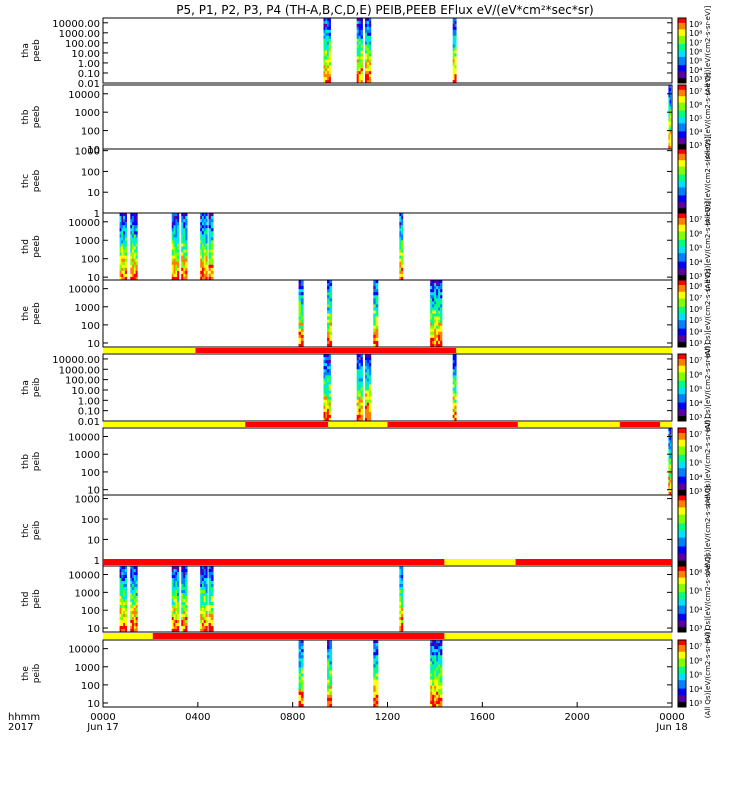 This screenshot has height=800, width=750. I want to click on colorbar-tick-label: 10⁵, so click(695, 675).